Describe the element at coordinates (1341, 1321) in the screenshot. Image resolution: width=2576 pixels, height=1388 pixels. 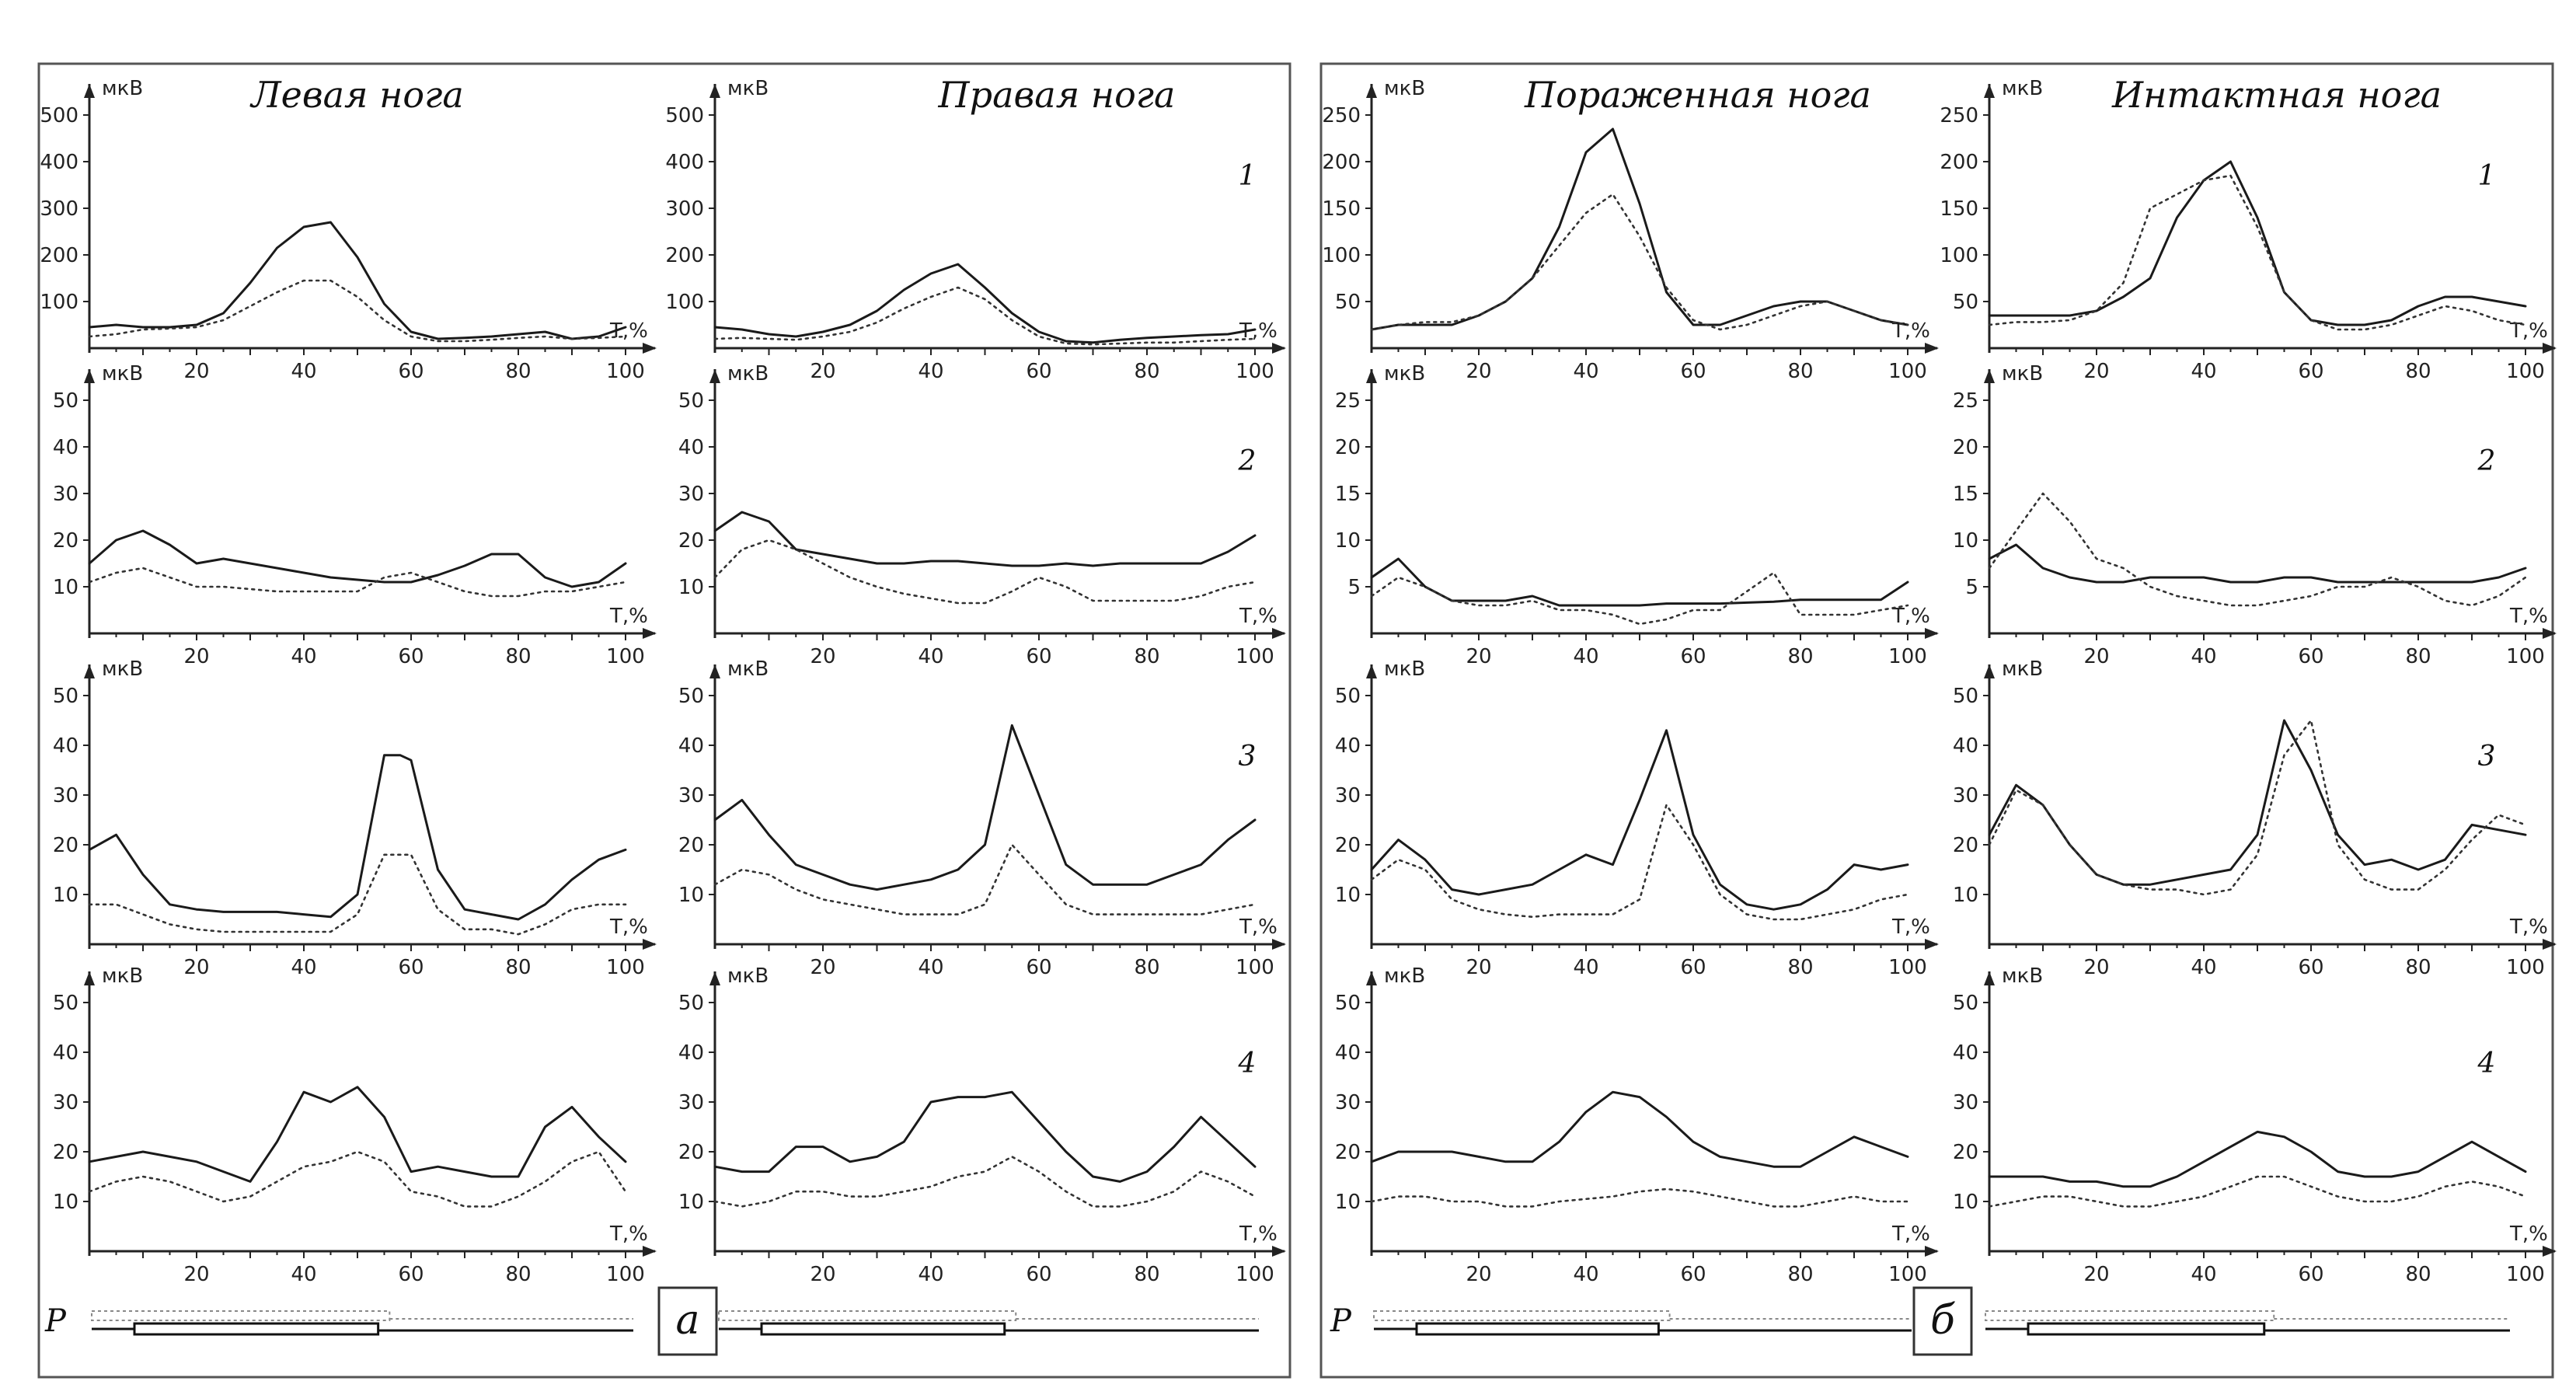
I see `footer-label-b: P` at that location.